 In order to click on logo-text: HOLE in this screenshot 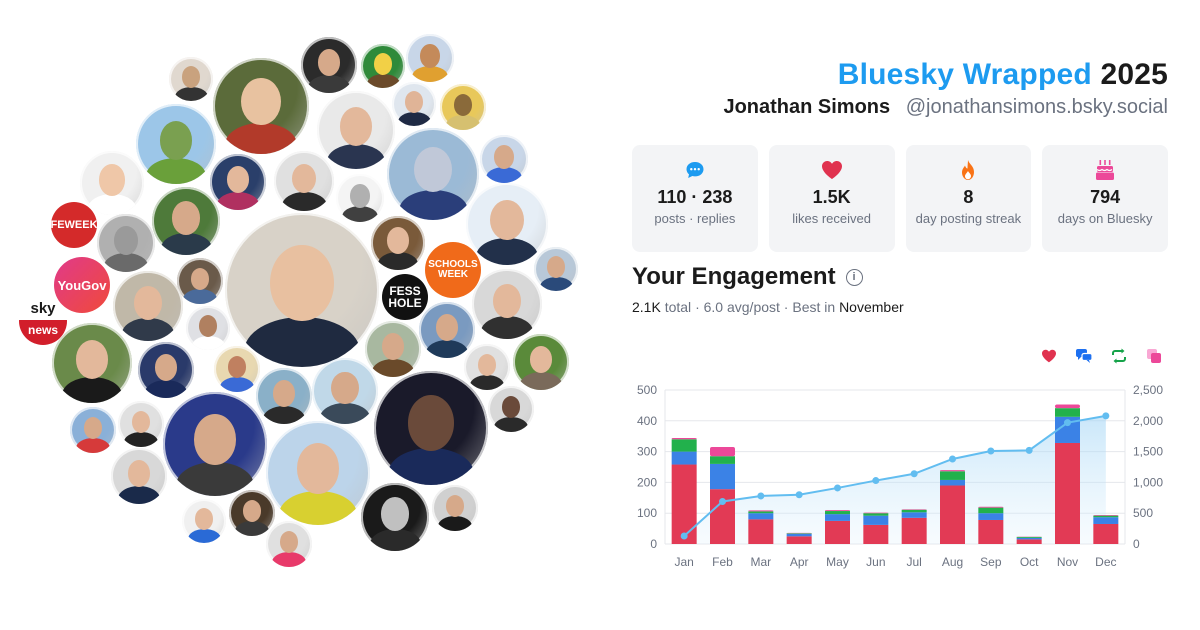, I will do `click(405, 303)`.